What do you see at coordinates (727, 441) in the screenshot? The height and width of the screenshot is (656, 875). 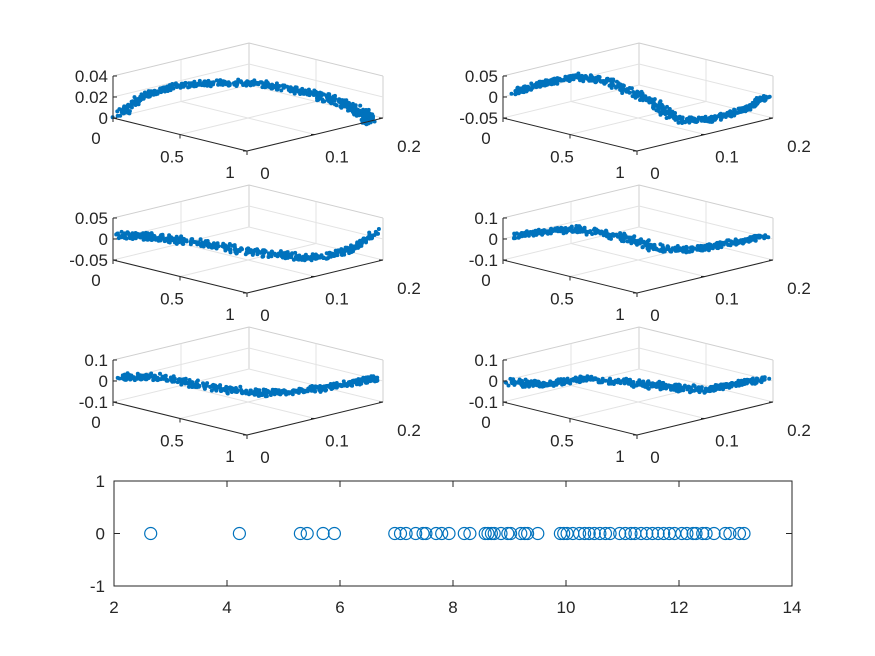 I see `y-tick-label: 0.1` at bounding box center [727, 441].